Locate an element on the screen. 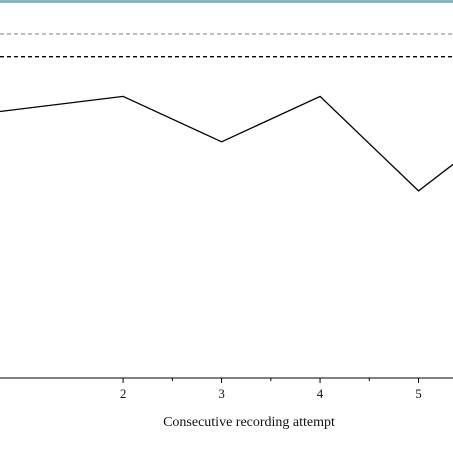  x-tick-label-4: 4 is located at coordinates (320, 393).